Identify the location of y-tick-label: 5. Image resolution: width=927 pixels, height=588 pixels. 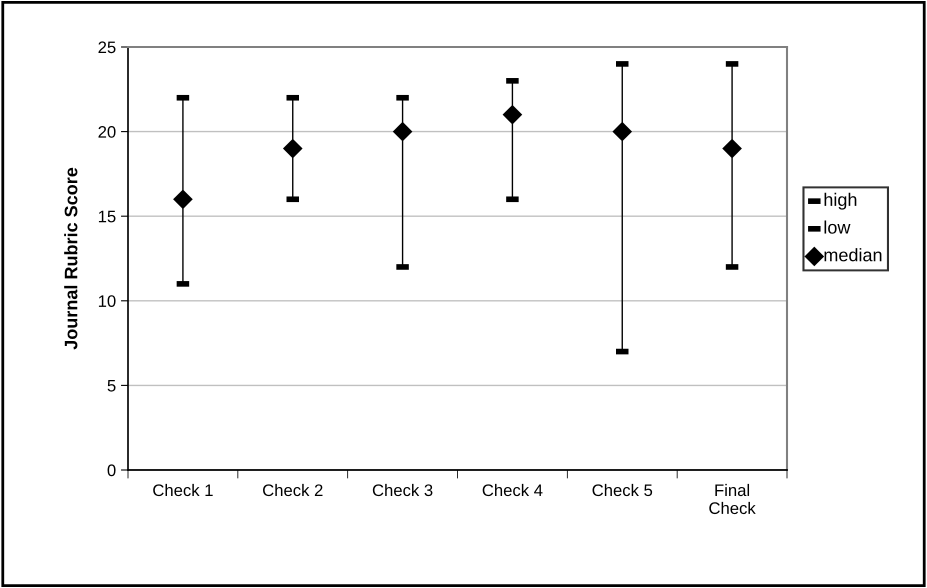
(112, 386).